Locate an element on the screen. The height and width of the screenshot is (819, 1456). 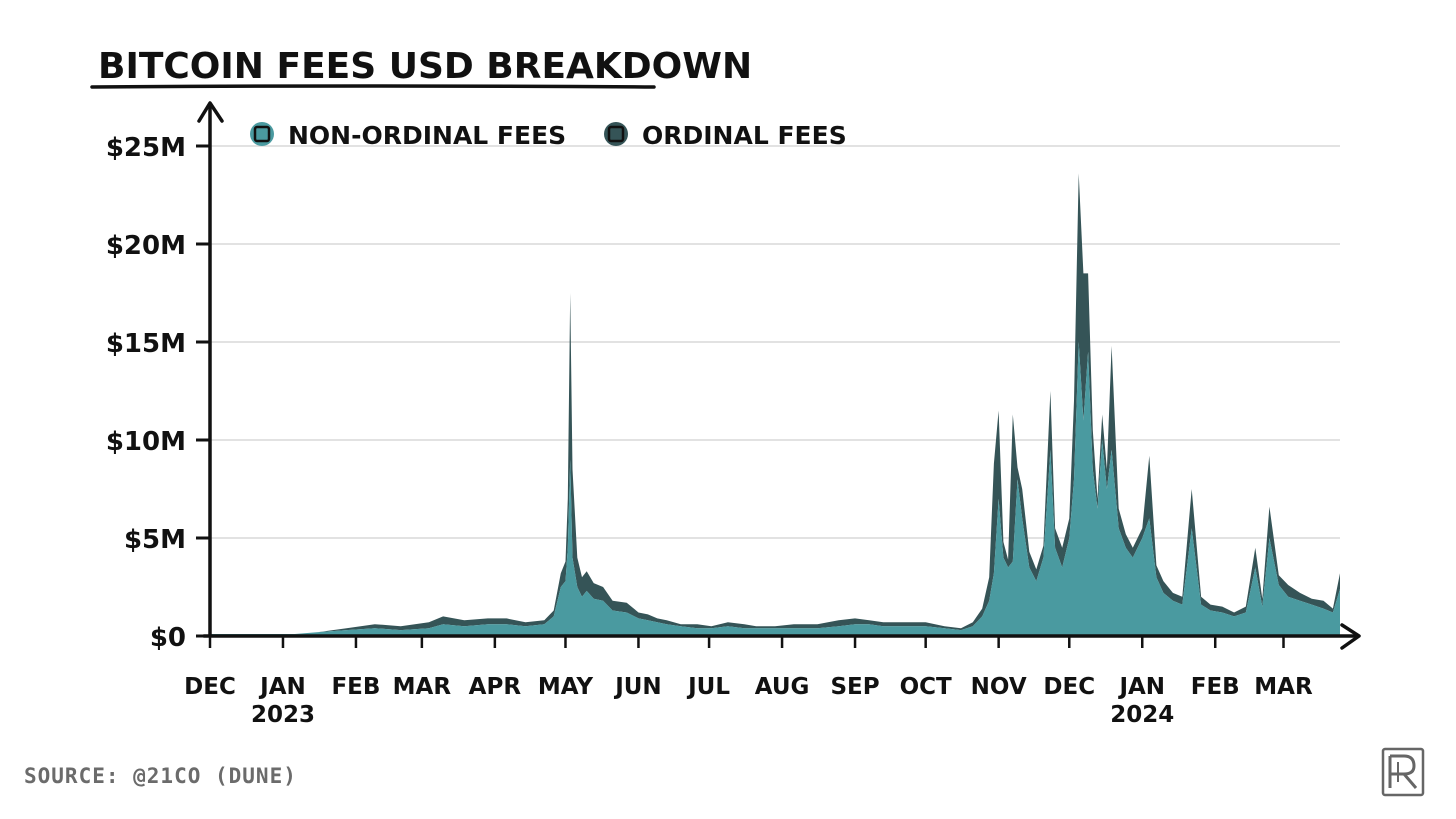
y-tick-label: $10M is located at coordinates (146, 442).